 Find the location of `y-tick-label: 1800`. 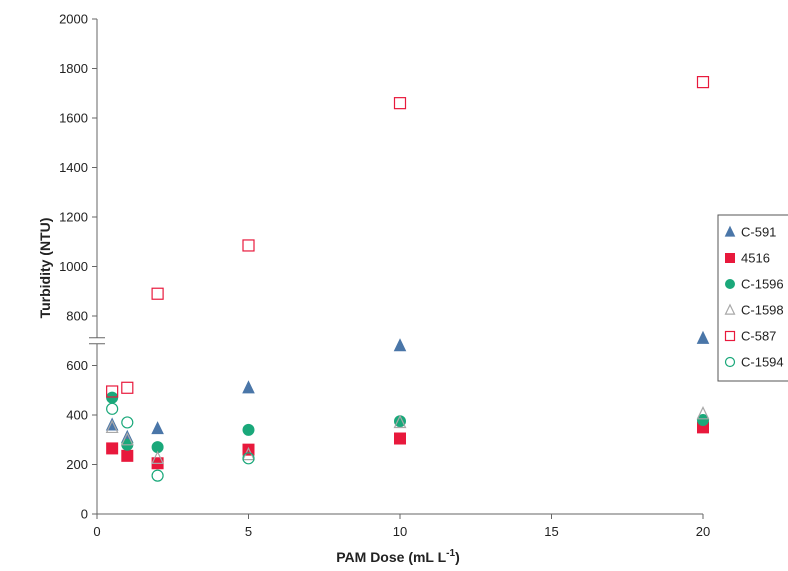

y-tick-label: 1800 is located at coordinates (73, 68).